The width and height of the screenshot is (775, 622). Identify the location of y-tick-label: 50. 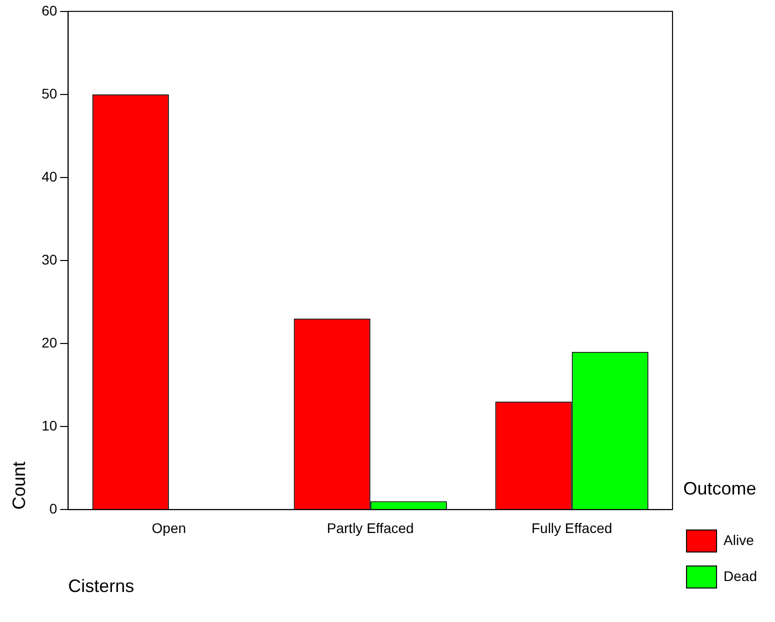
(50, 93).